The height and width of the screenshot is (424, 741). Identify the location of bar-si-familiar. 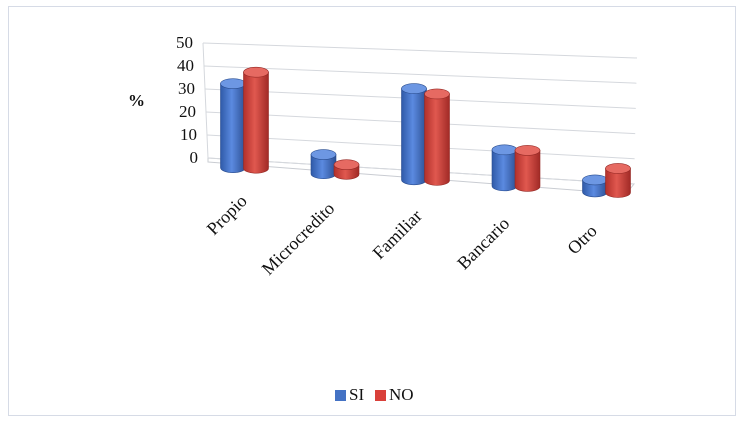
(414, 134).